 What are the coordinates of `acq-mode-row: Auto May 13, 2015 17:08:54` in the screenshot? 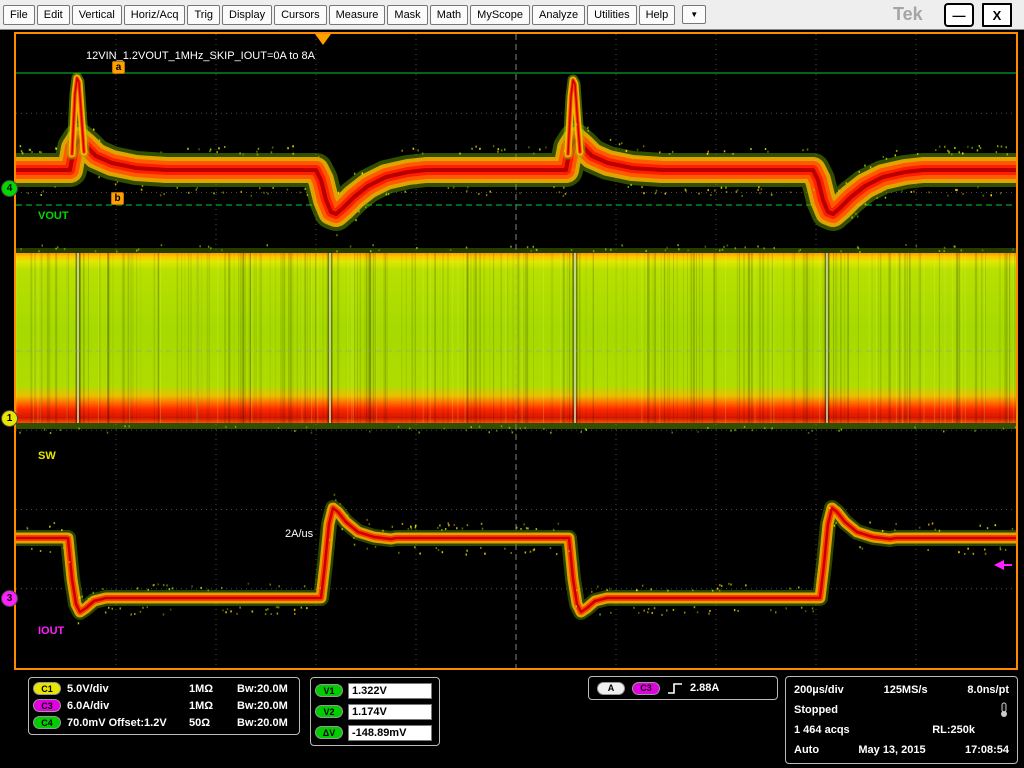 It's located at (901, 750).